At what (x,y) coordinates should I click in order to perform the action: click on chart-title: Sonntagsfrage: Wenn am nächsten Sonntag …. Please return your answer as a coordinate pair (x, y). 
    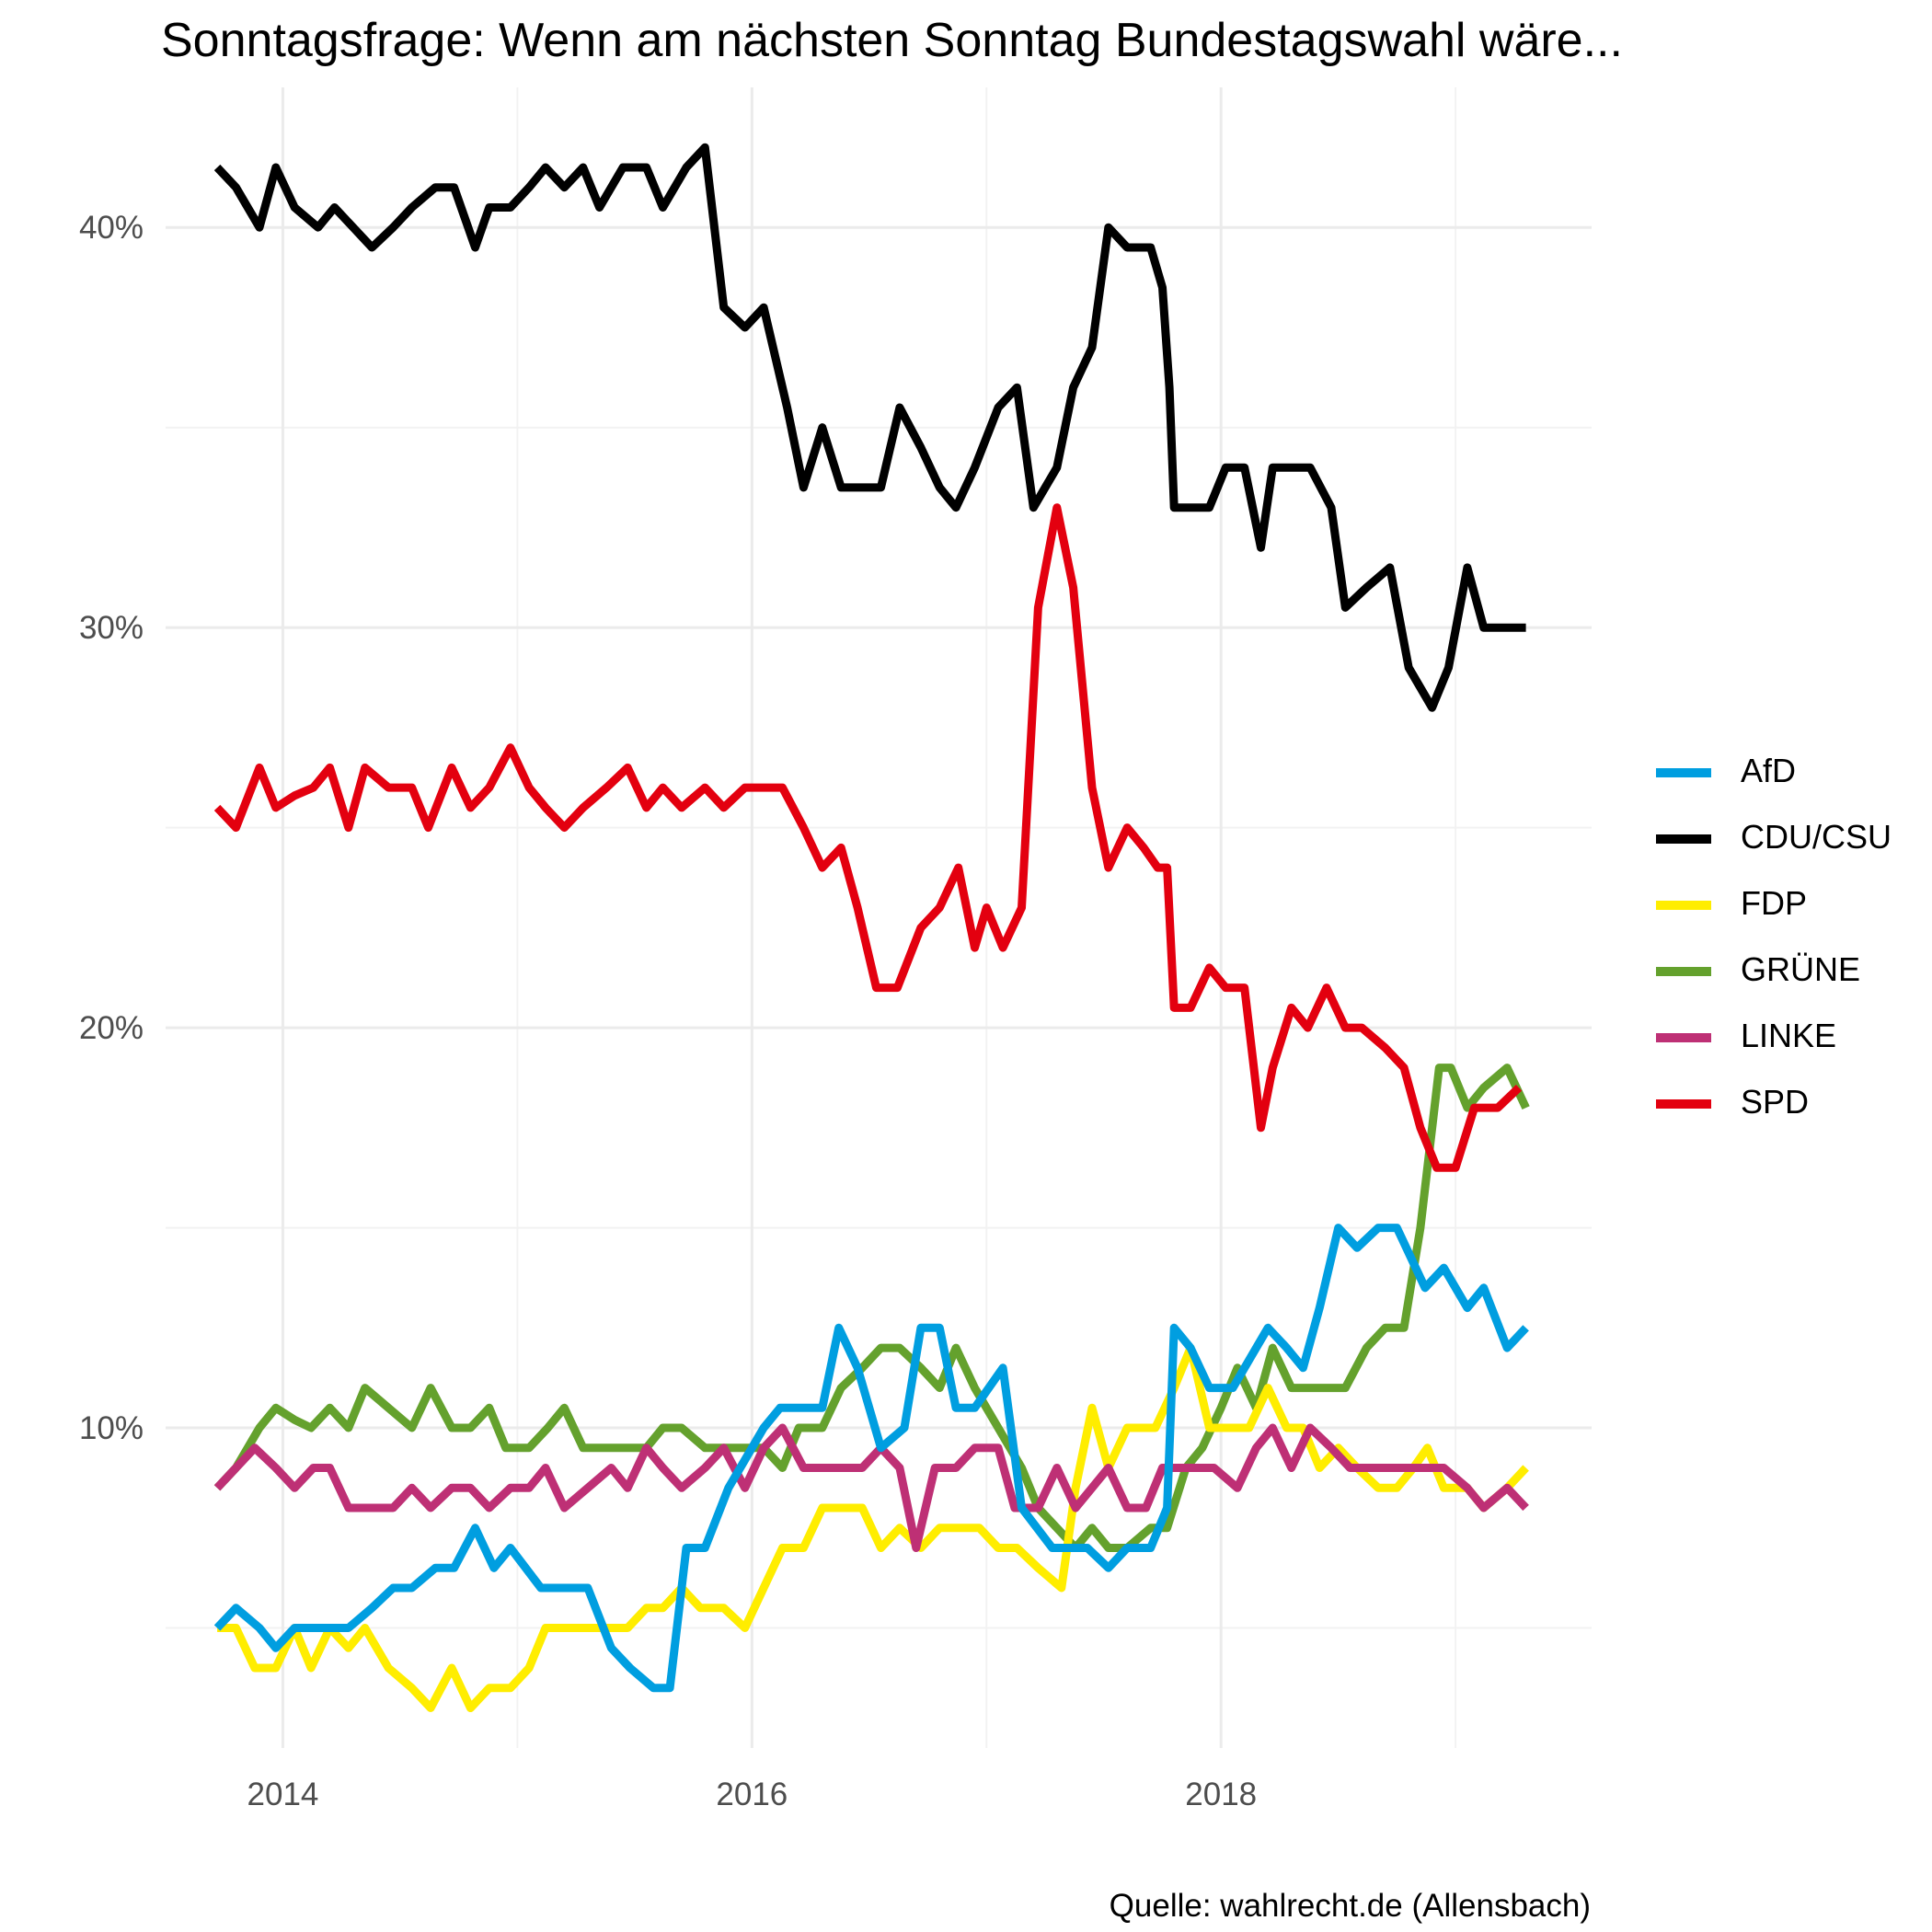
    Looking at the image, I should click on (892, 40).